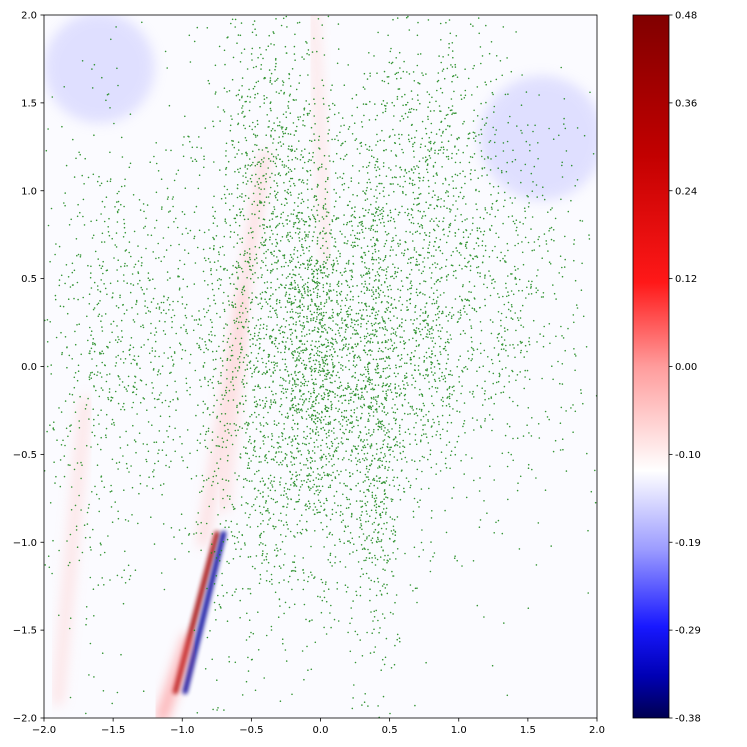  I want to click on x-tick-label: −1.5, so click(113, 730).